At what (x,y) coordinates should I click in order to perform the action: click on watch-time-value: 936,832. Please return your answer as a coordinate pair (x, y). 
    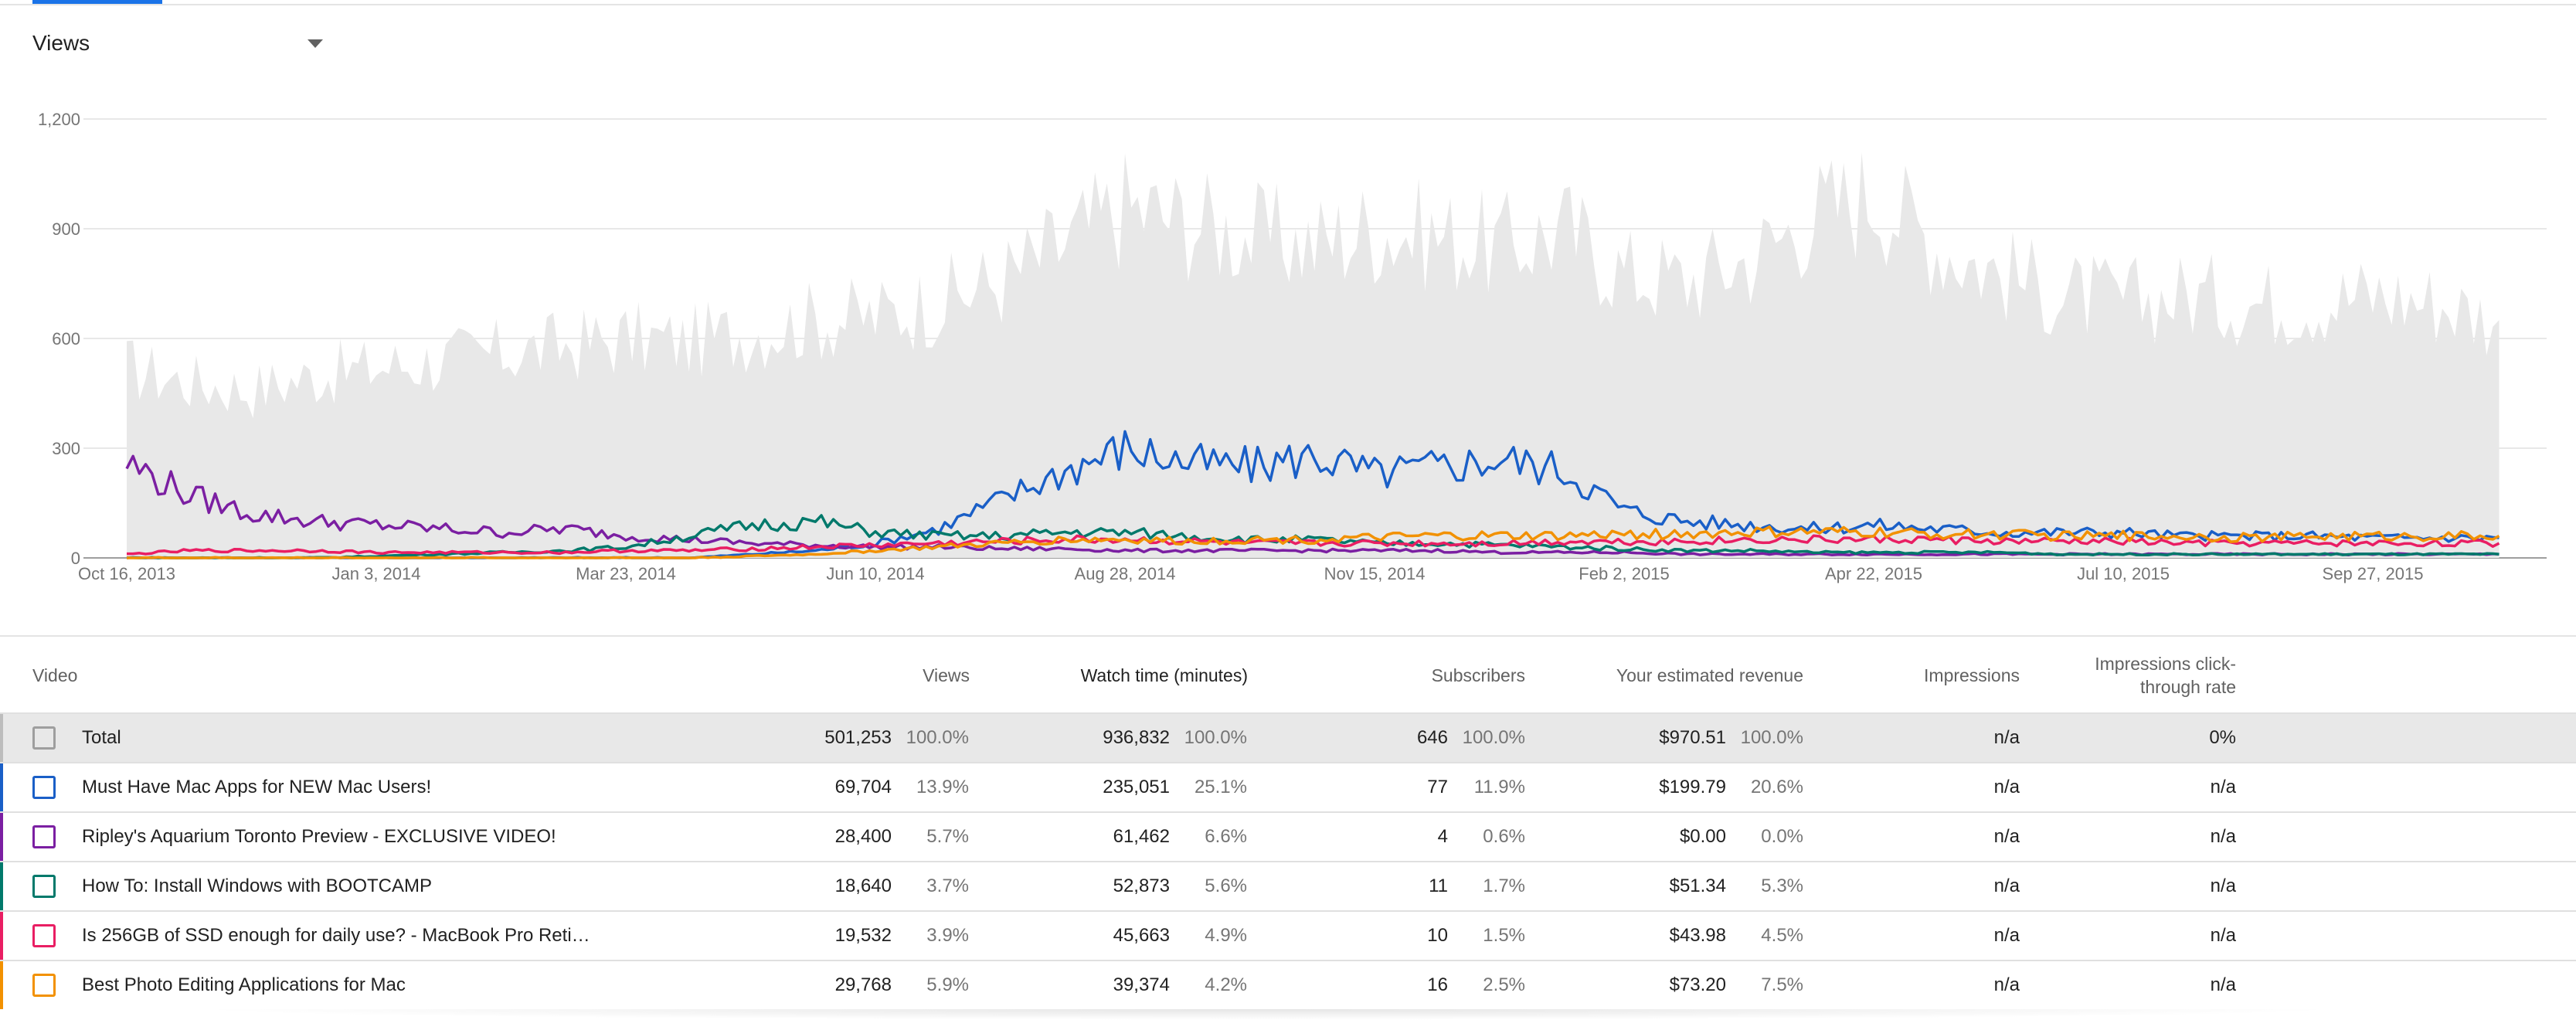
    Looking at the image, I should click on (1136, 737).